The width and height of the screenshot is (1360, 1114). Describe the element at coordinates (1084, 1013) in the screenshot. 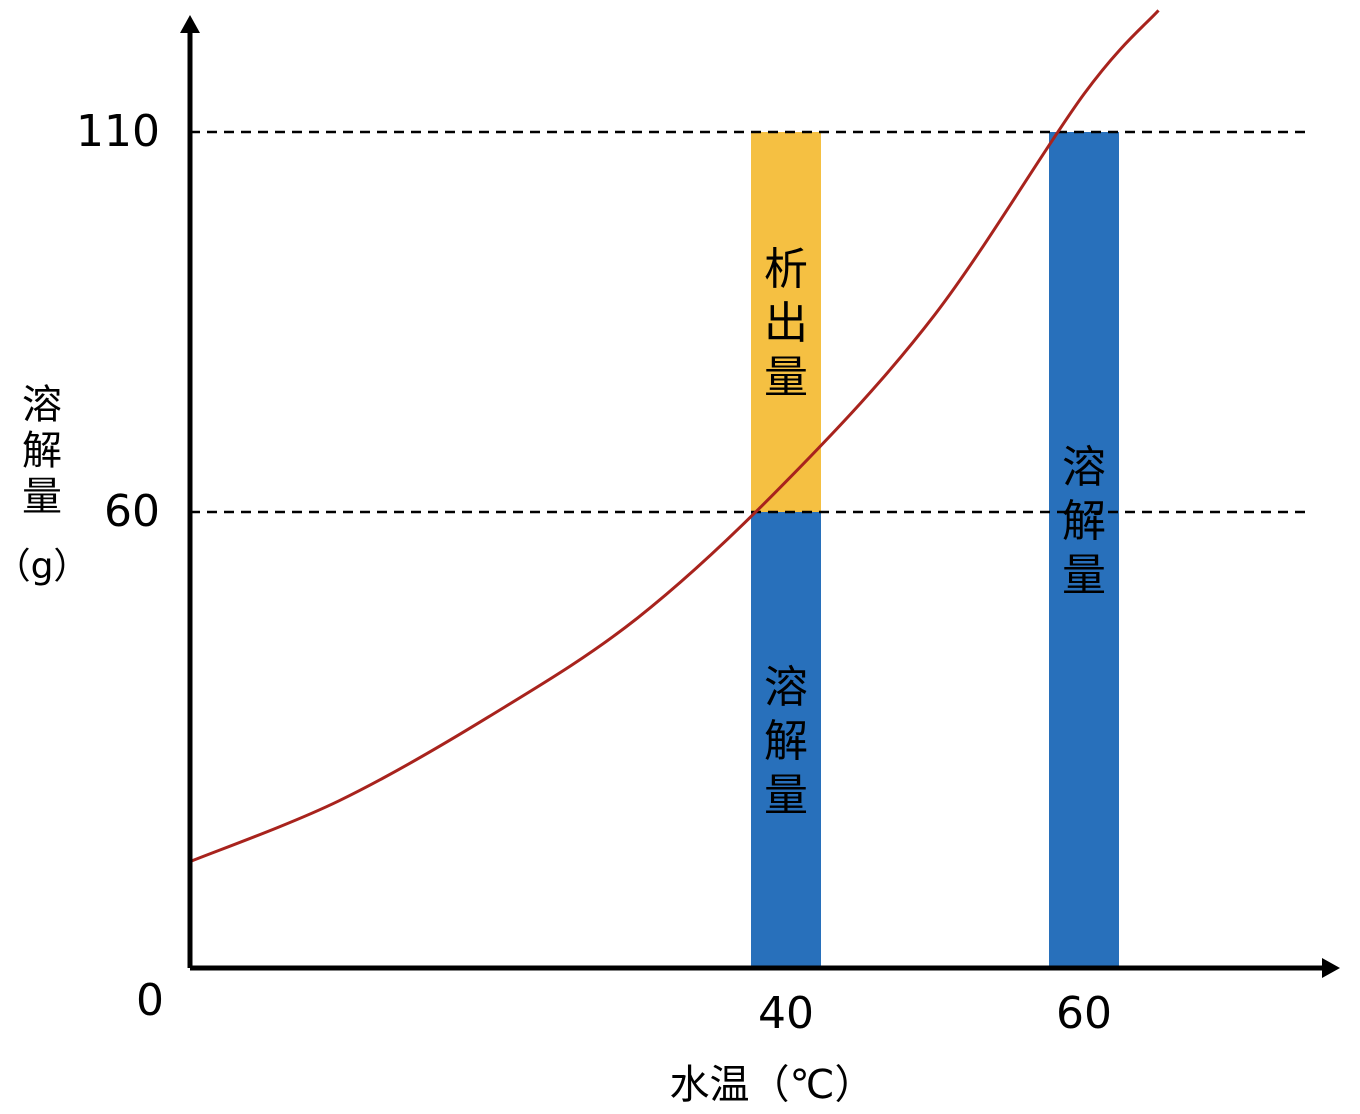

I see `x-tick-label: 60` at that location.